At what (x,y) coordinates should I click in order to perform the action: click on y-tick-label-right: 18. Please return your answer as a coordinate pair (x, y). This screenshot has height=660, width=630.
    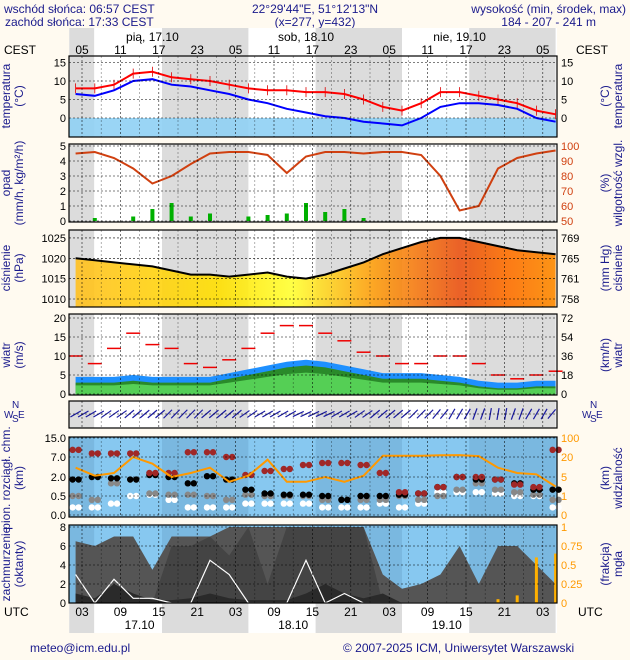
    Looking at the image, I should click on (567, 376).